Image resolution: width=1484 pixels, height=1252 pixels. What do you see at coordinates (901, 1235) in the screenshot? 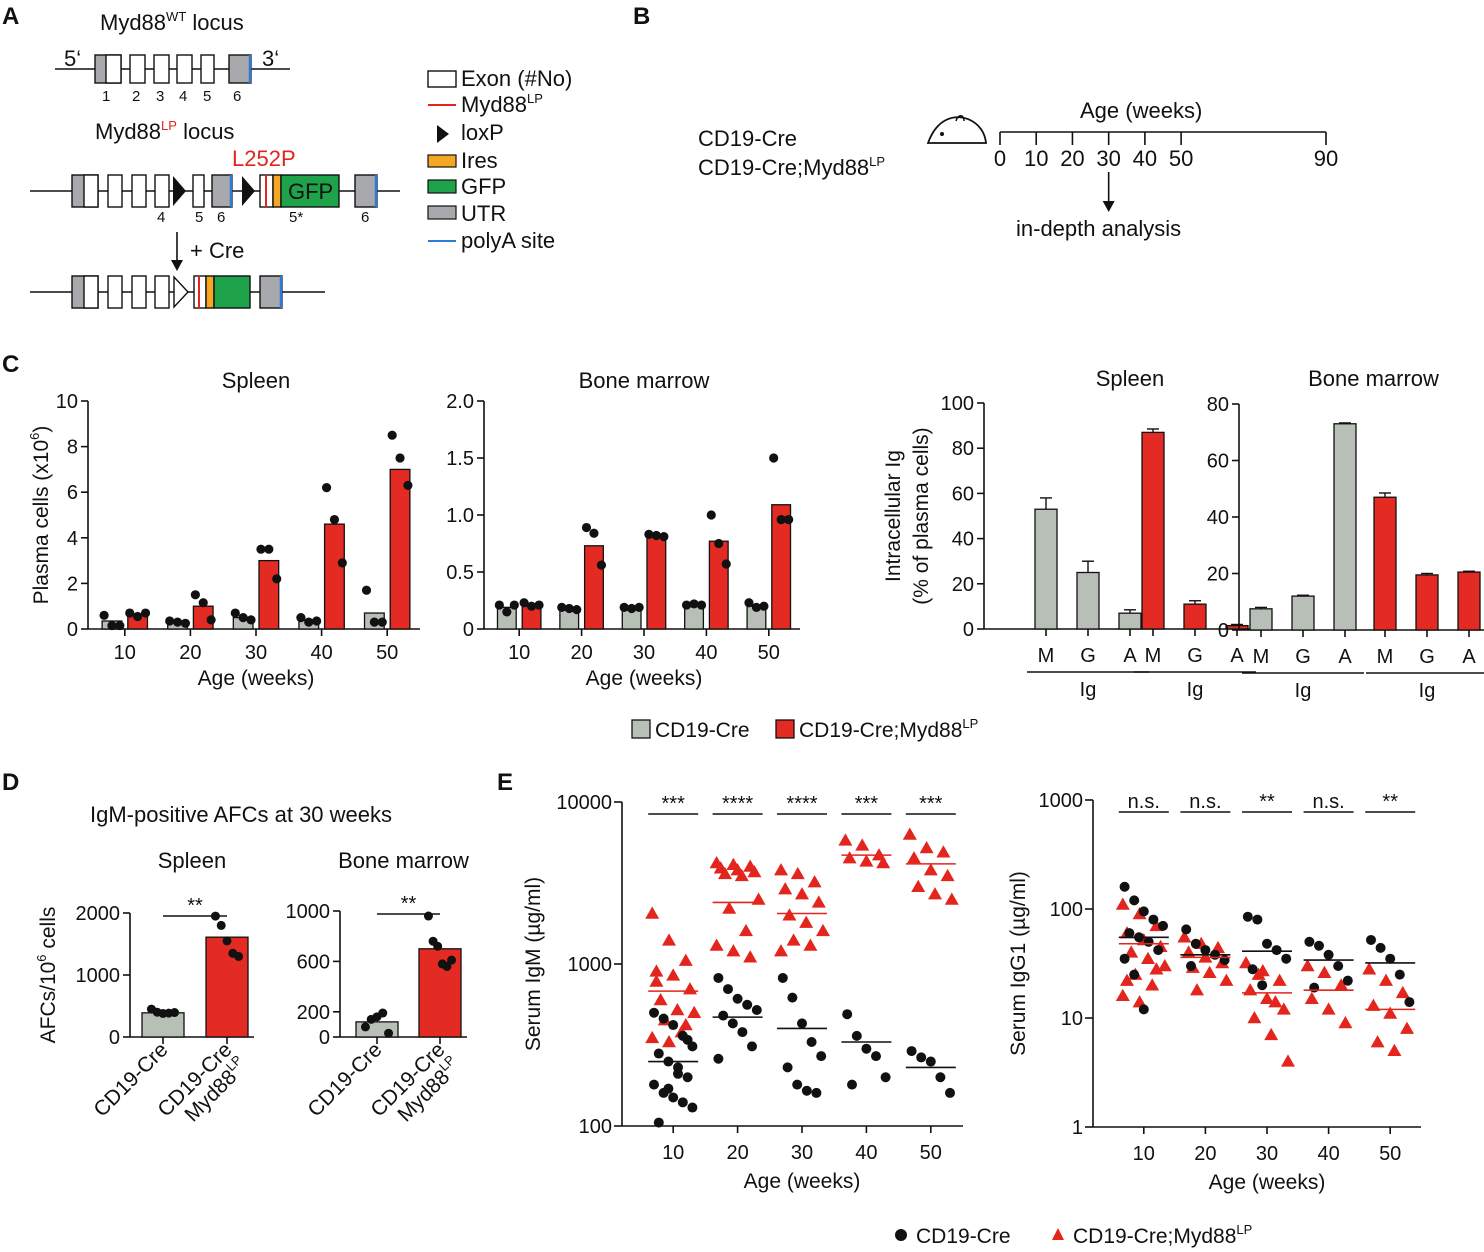
I see `legend-cre-marker` at bounding box center [901, 1235].